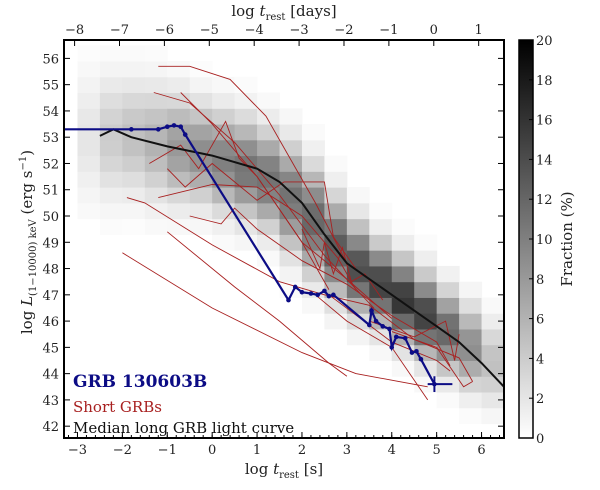  I want to click on x-tick-label: 1, so click(257, 450).